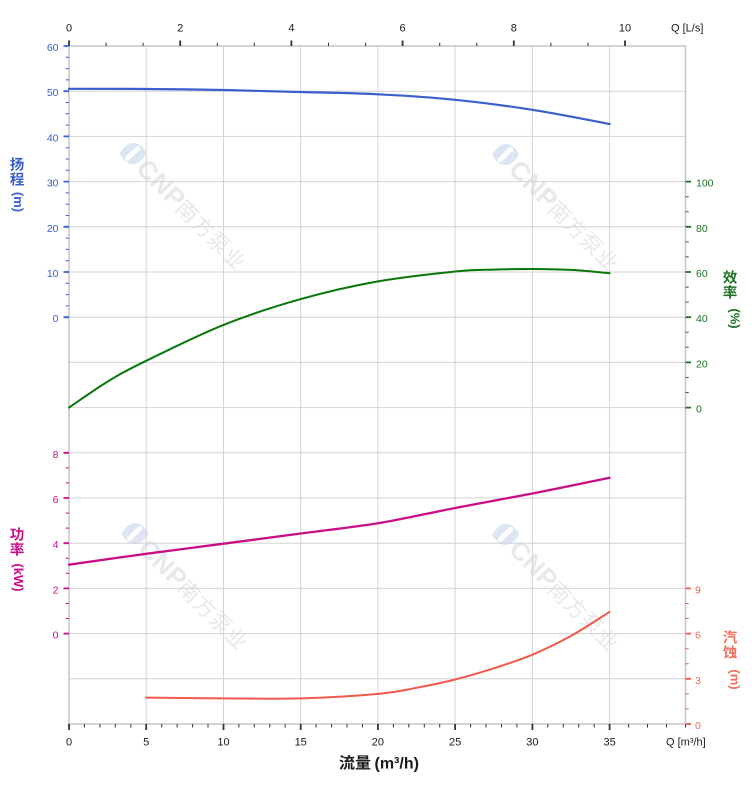 The height and width of the screenshot is (802, 752). I want to click on svg-text: Q [m³/h], so click(686, 743).